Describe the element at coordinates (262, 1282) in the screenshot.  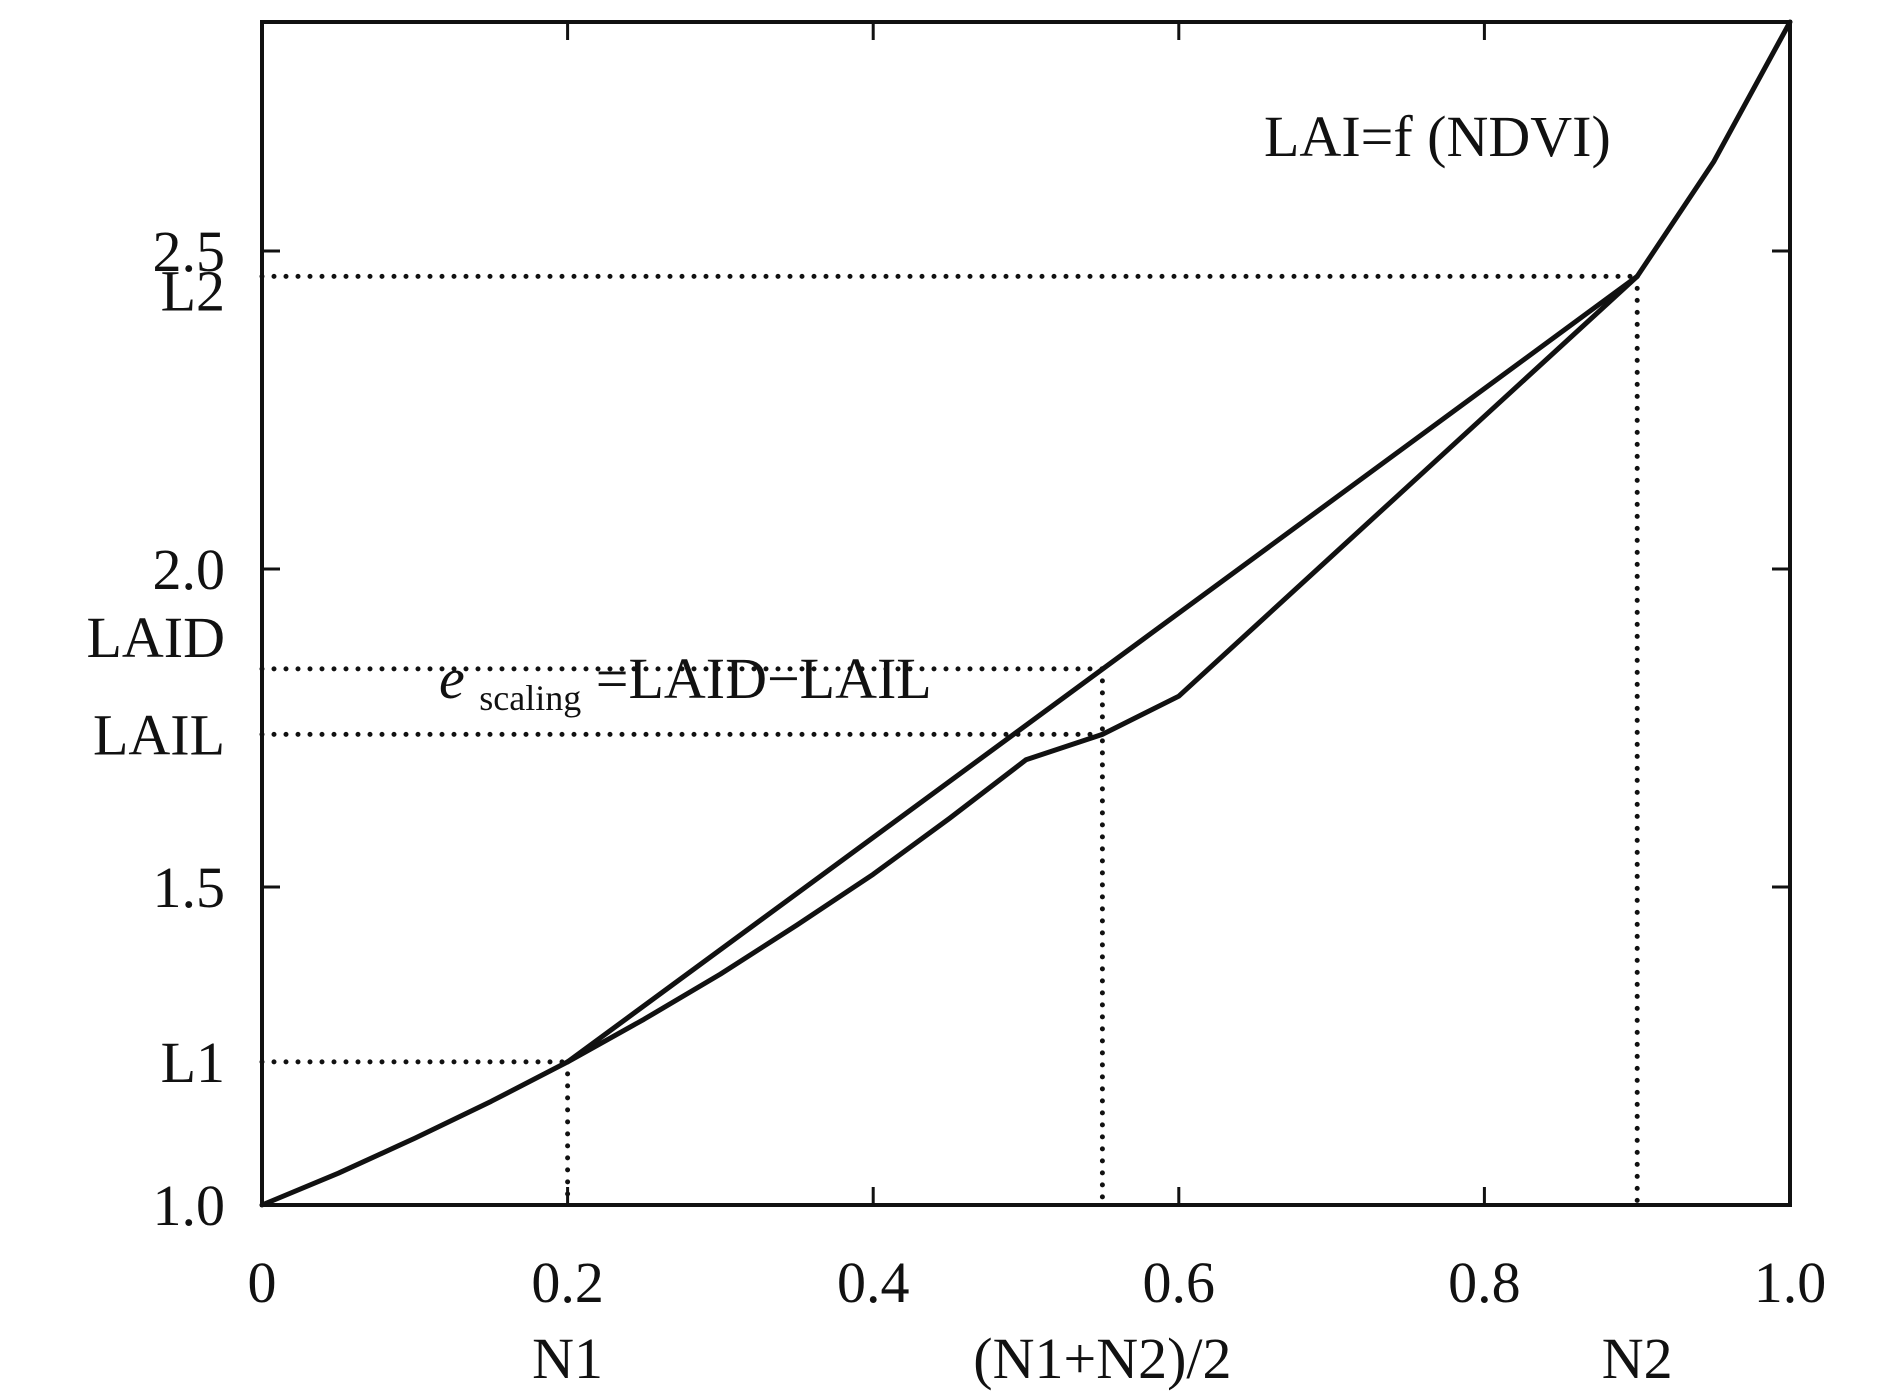
I see `x-tick-label-0: 0` at that location.